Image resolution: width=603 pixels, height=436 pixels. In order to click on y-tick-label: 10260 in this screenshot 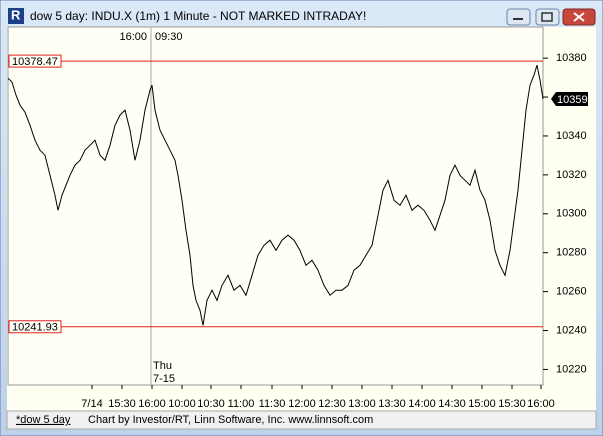, I will do `click(571, 292)`.